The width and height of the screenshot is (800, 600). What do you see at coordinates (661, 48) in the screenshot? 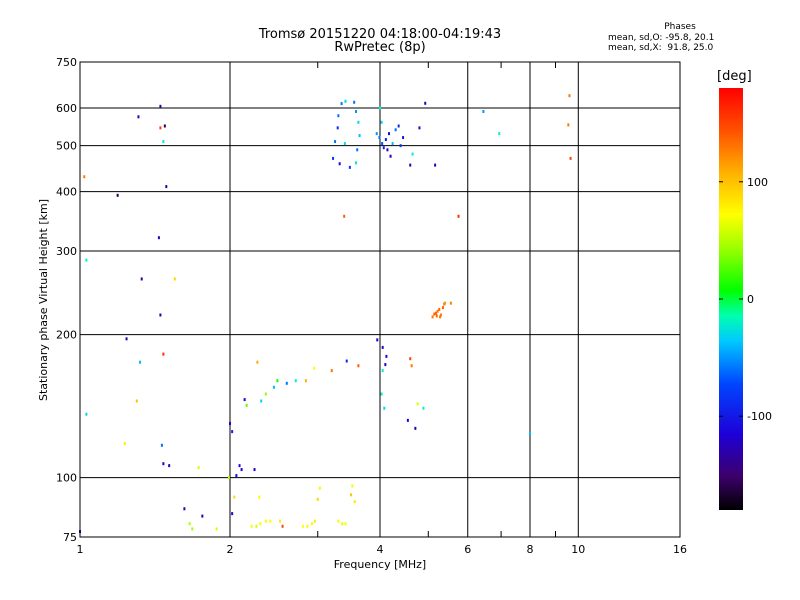
I see `phase-stats-x-mode: mean, sd,X: 91.8, 25.0` at bounding box center [661, 48].